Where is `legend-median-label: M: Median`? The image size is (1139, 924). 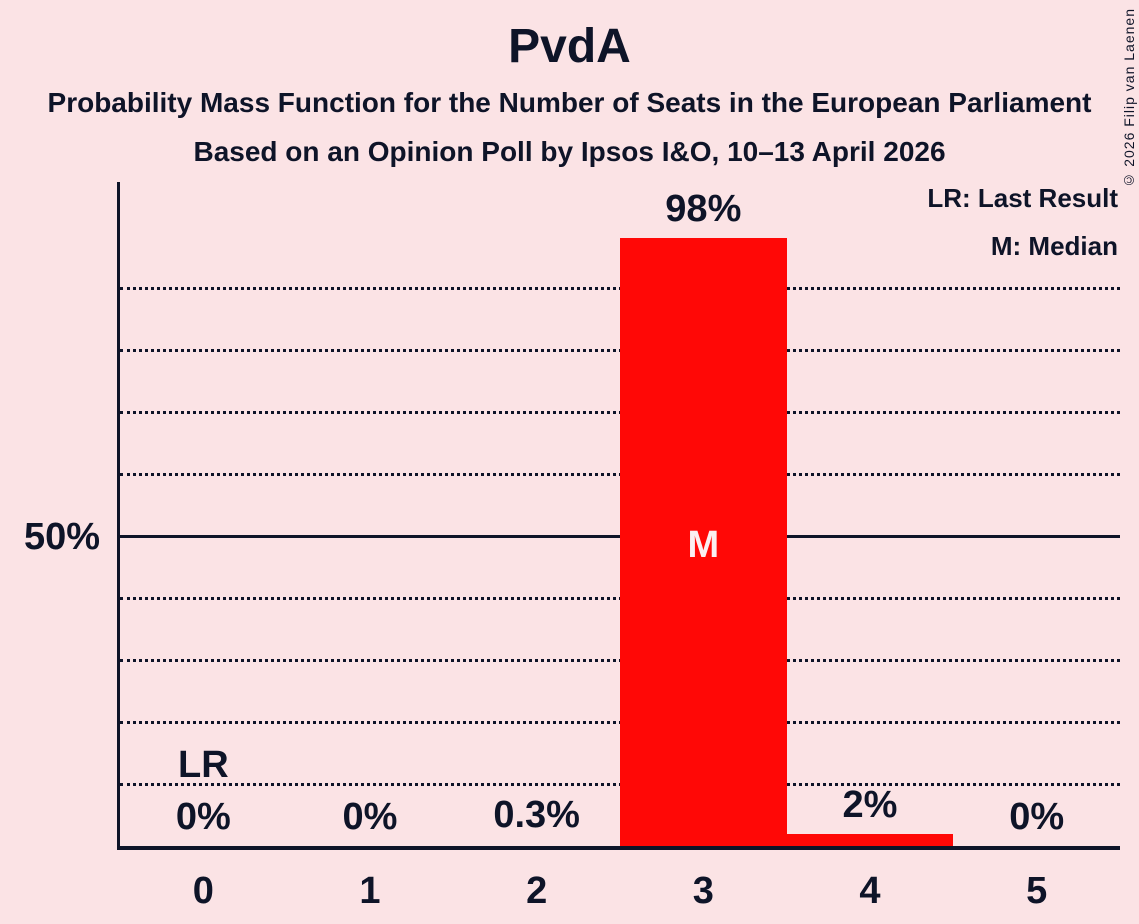 legend-median-label: M: Median is located at coordinates (1054, 246).